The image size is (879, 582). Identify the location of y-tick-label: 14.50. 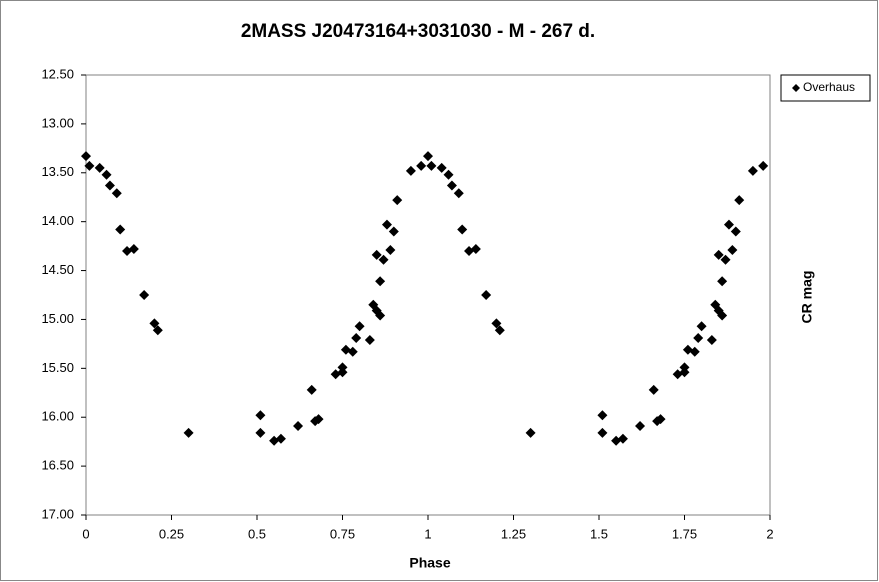
(57, 269).